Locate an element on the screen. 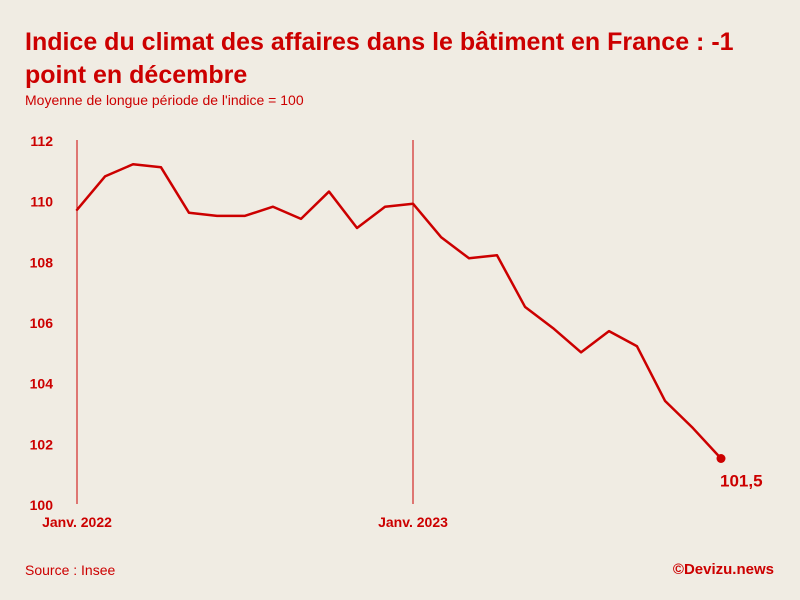 This screenshot has height=600, width=800. y-tick-label-104: 104 is located at coordinates (42, 384).